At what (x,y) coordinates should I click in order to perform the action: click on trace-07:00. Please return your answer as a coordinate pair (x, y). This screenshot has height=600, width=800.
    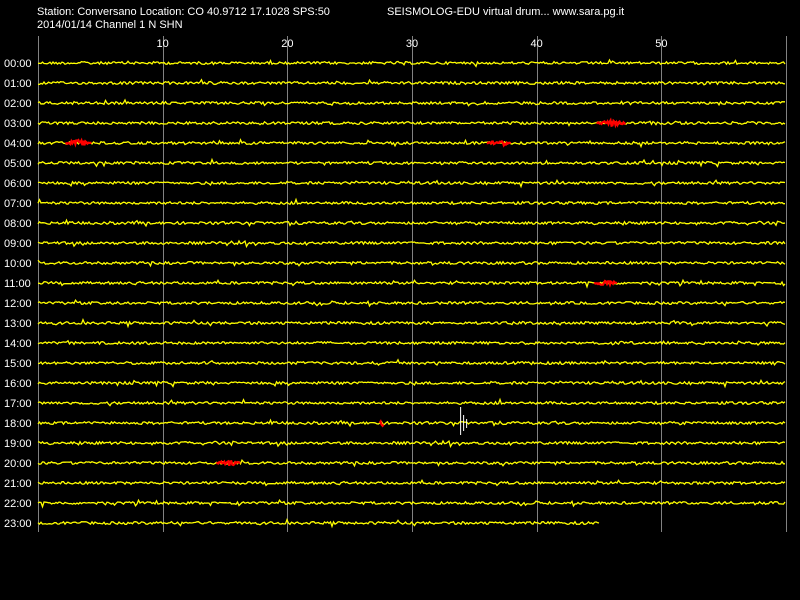
    Looking at the image, I should click on (411, 201).